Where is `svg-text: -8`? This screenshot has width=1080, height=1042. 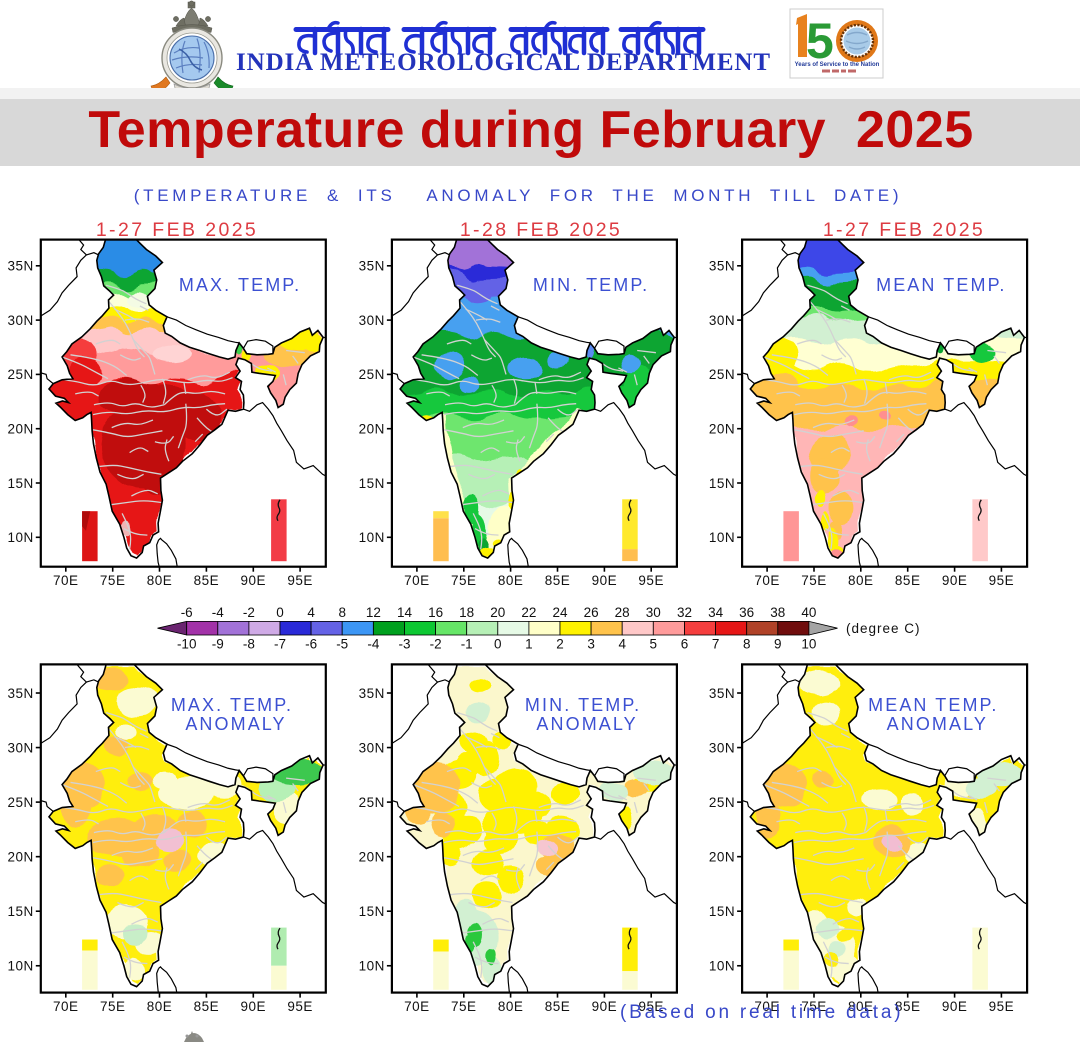 svg-text: -8 is located at coordinates (249, 644).